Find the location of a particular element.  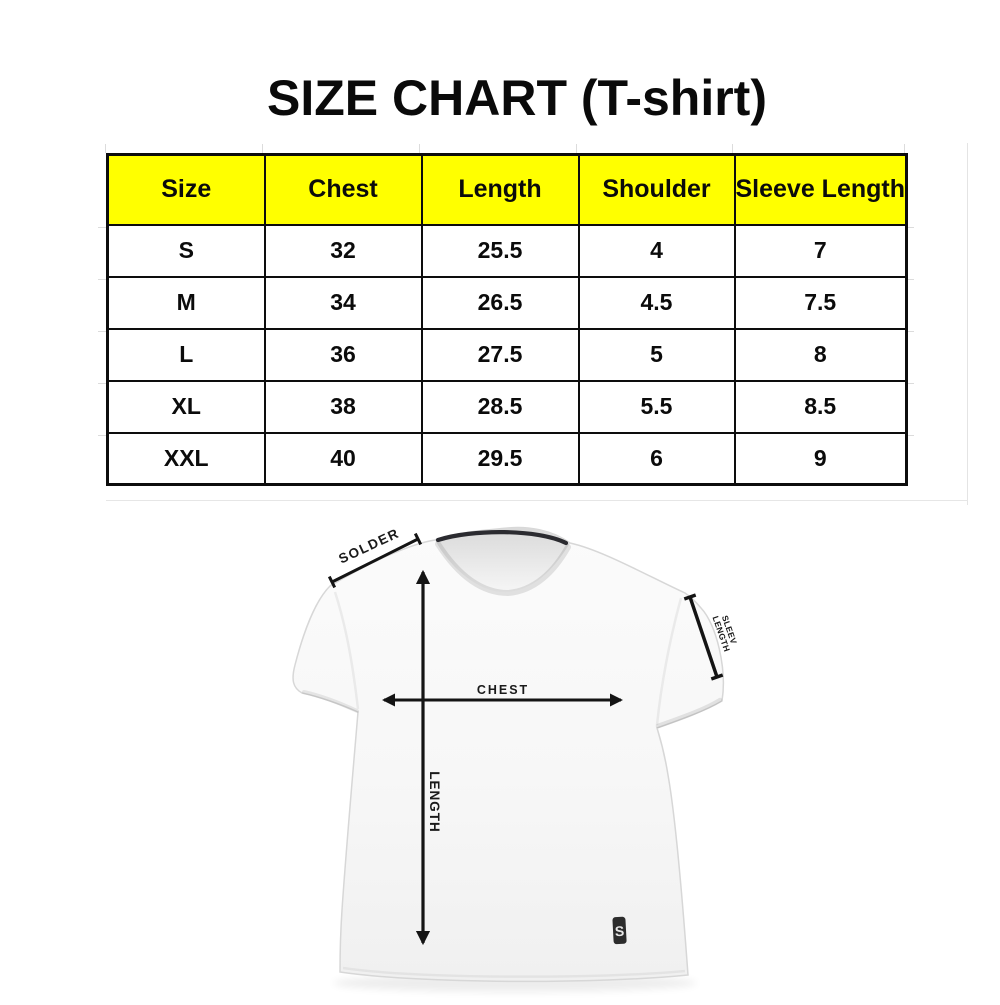

cell-length: 25.5 is located at coordinates (500, 250).